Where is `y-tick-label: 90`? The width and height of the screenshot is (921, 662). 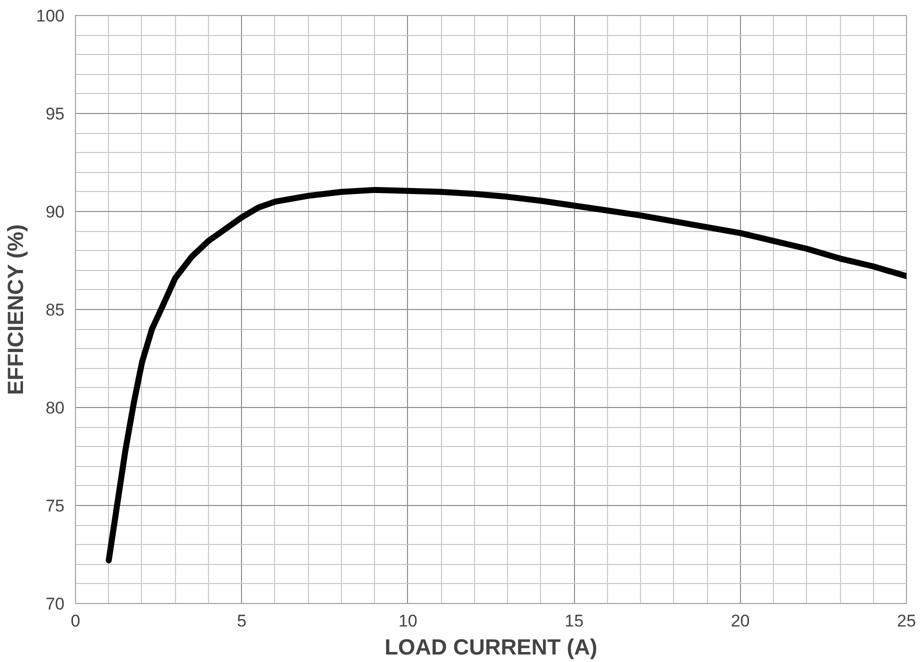 y-tick-label: 90 is located at coordinates (55, 212).